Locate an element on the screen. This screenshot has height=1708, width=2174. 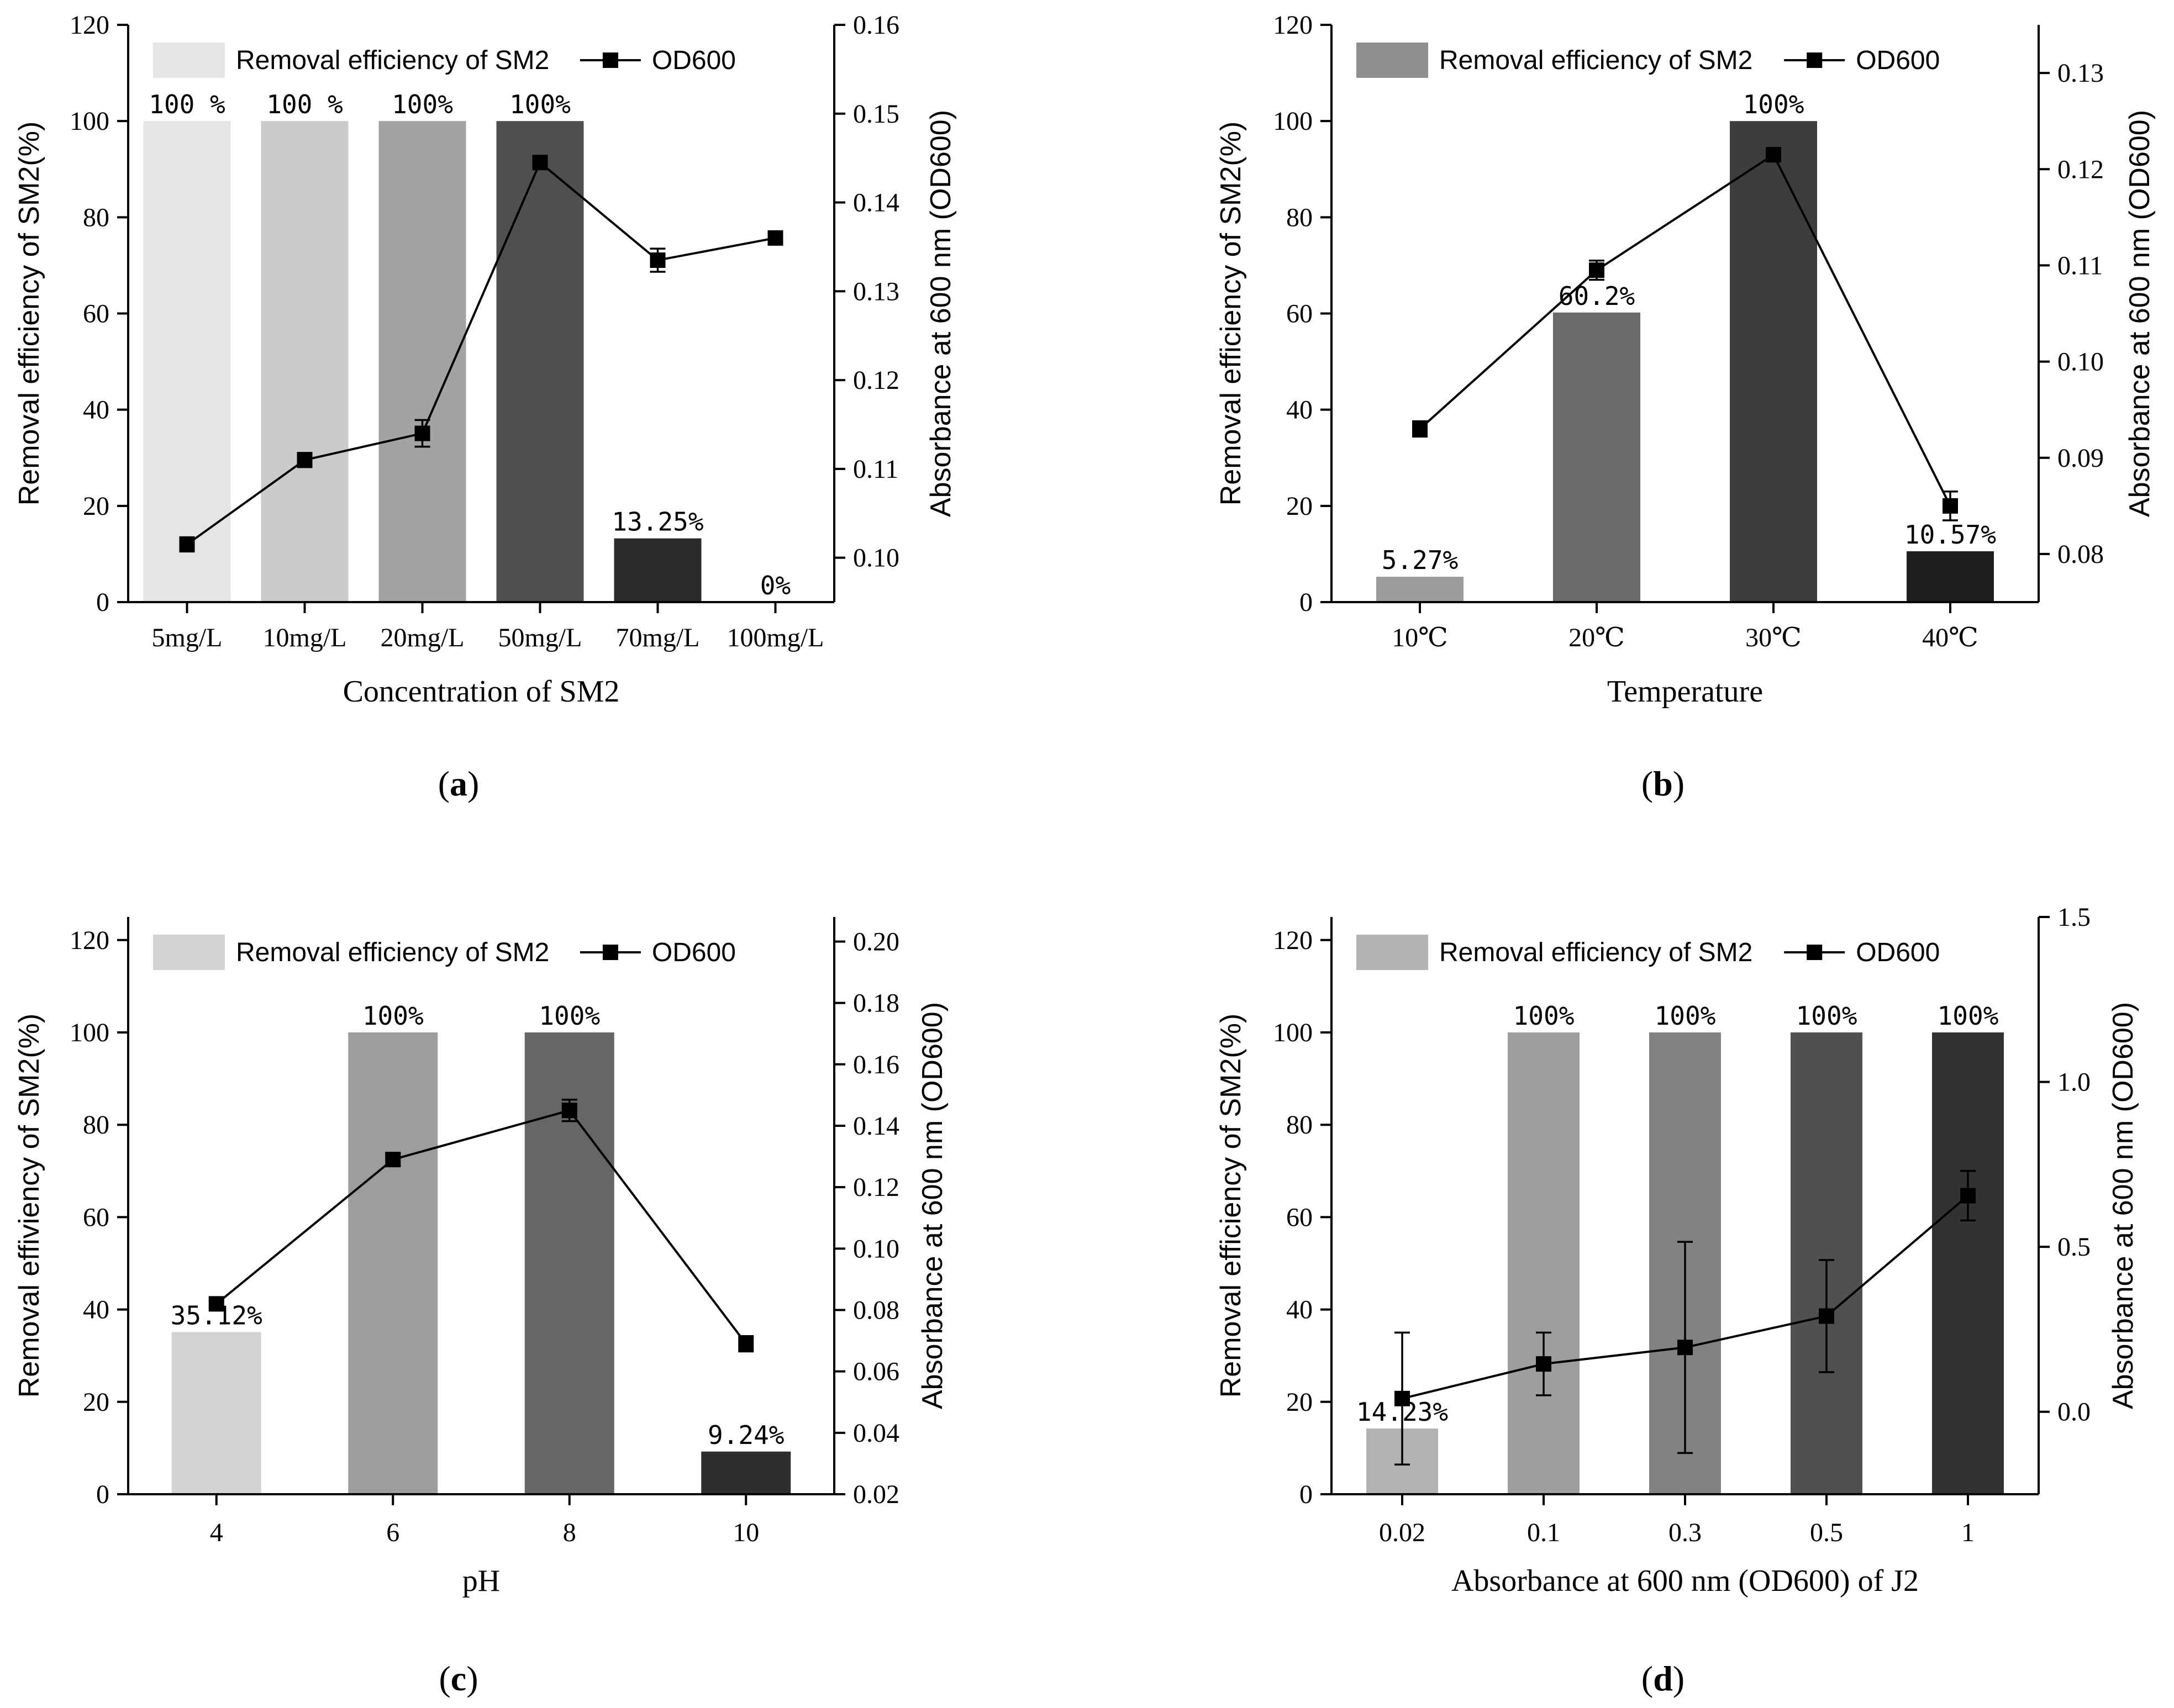
x-tick-label: 30℃ is located at coordinates (1773, 637).